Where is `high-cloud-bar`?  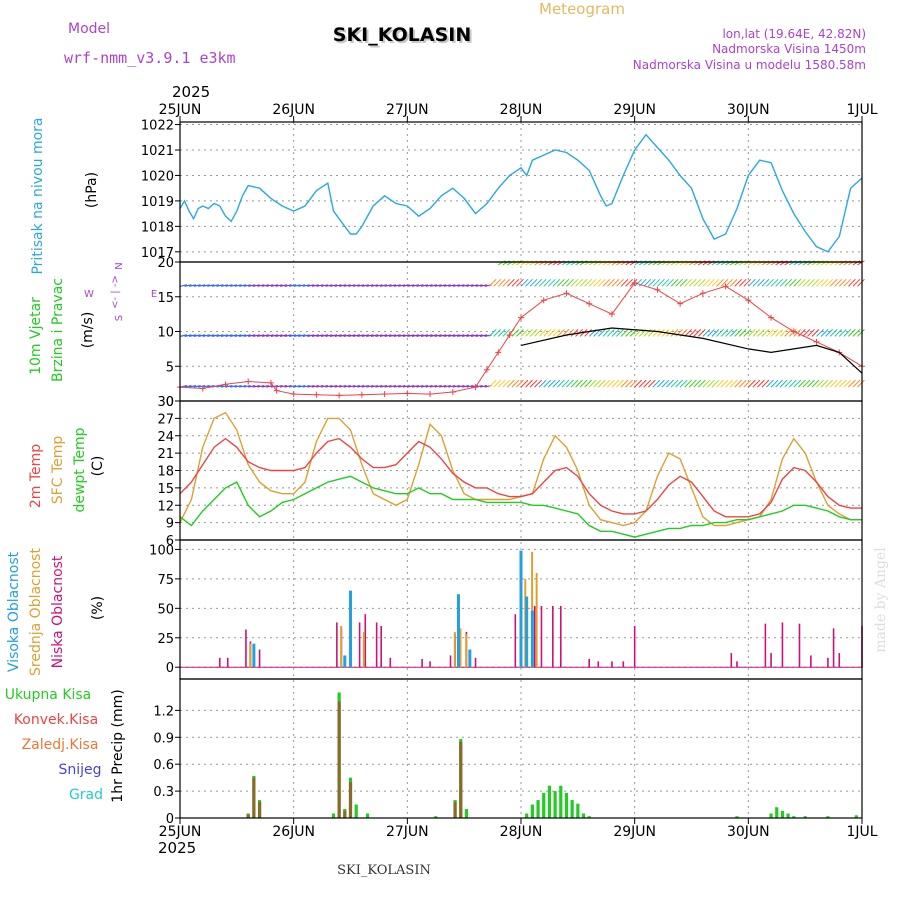
high-cloud-bar is located at coordinates (470, 658).